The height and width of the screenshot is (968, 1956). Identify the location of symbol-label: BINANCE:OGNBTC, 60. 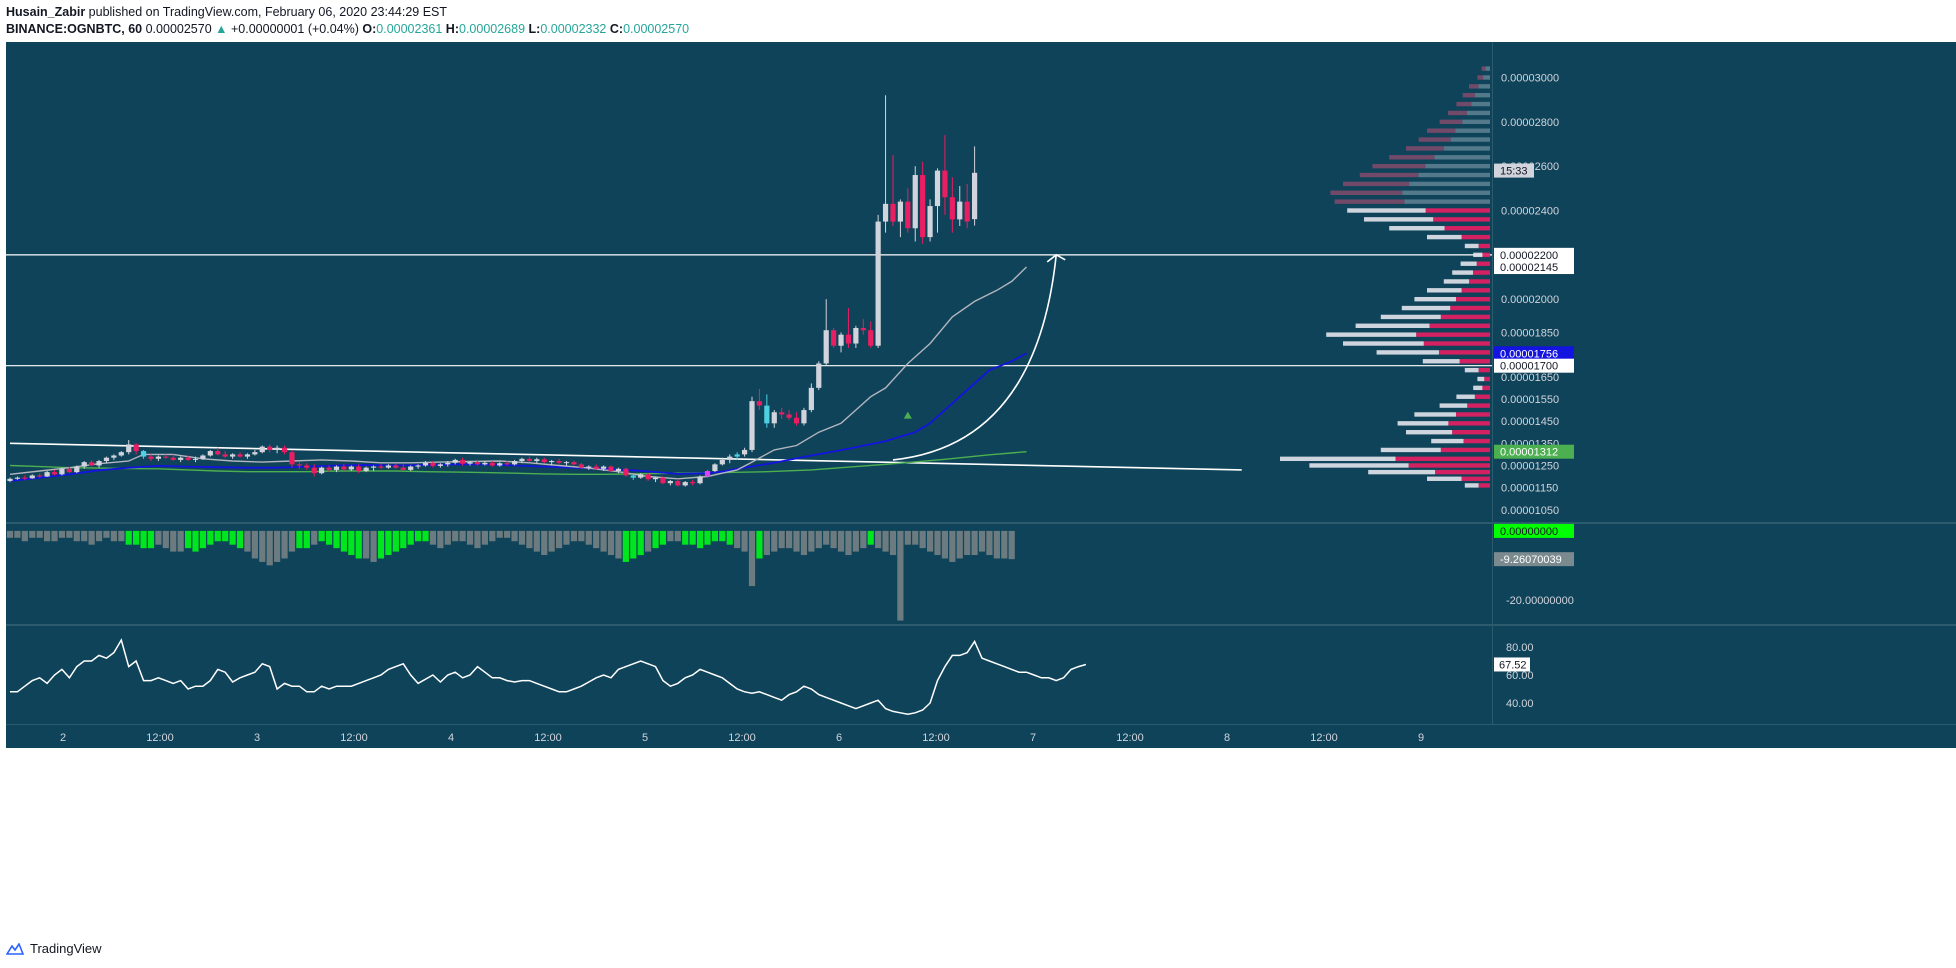
(74, 29).